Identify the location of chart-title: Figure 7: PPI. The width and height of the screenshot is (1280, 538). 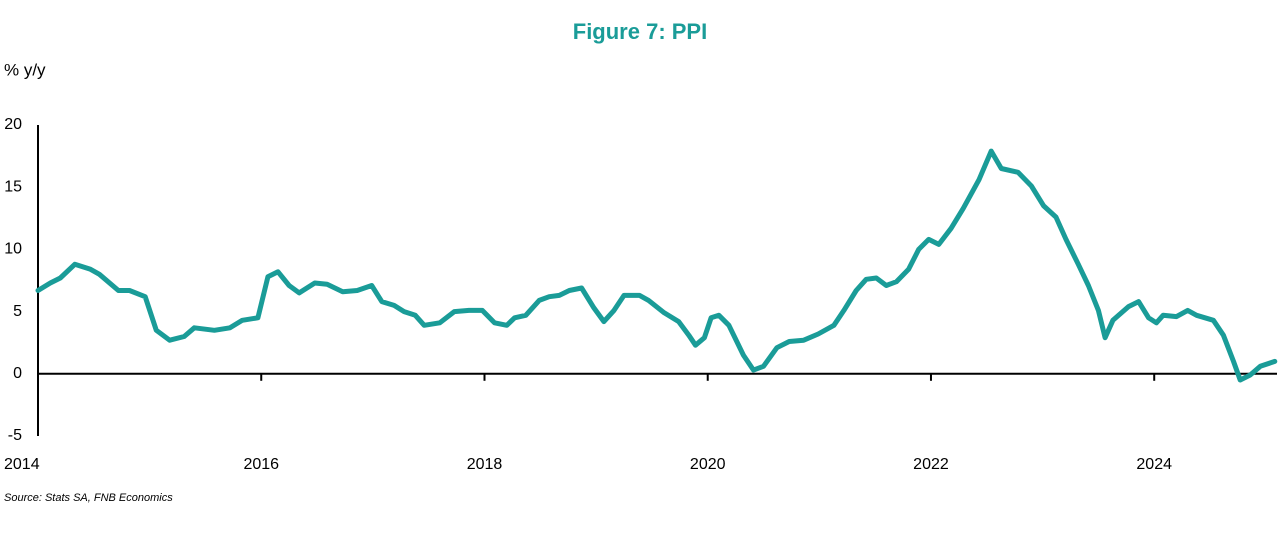
(640, 31).